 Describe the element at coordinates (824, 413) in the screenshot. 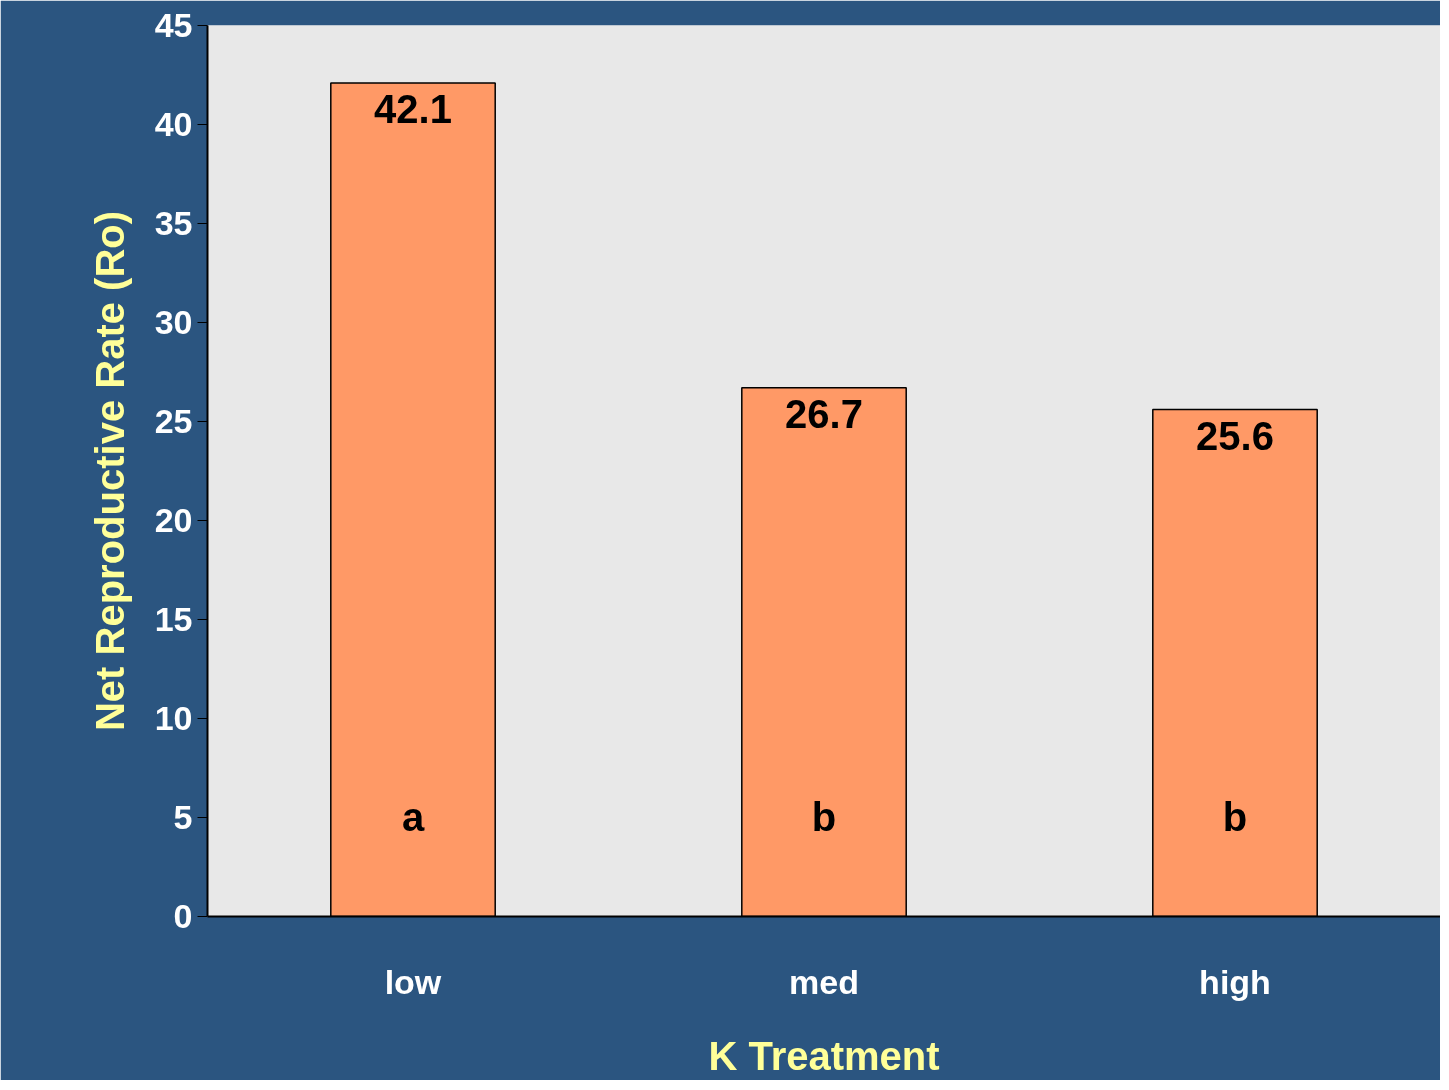

I see `data-label: 26.7` at that location.